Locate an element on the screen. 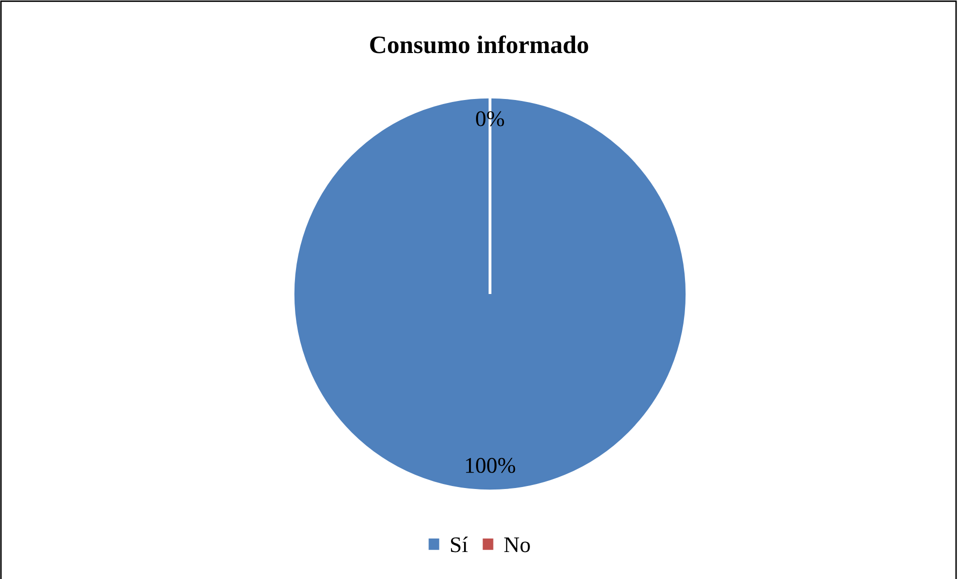  legend-label: No is located at coordinates (517, 544).